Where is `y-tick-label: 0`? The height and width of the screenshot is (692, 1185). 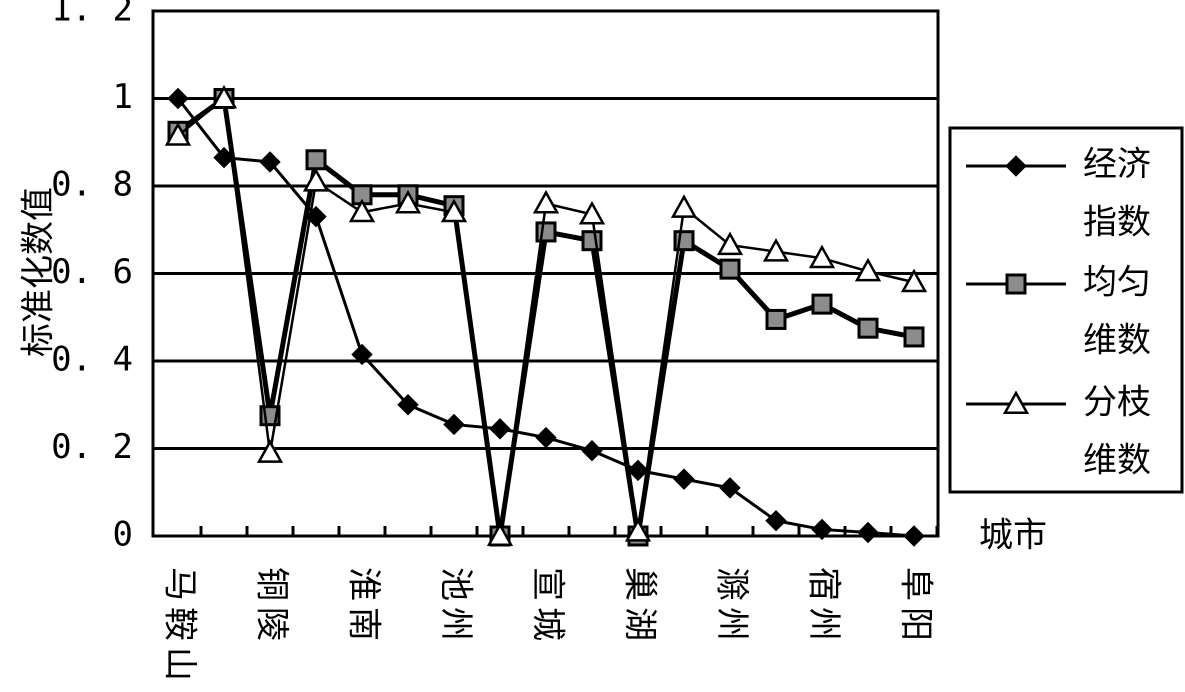
y-tick-label: 0 is located at coordinates (123, 535).